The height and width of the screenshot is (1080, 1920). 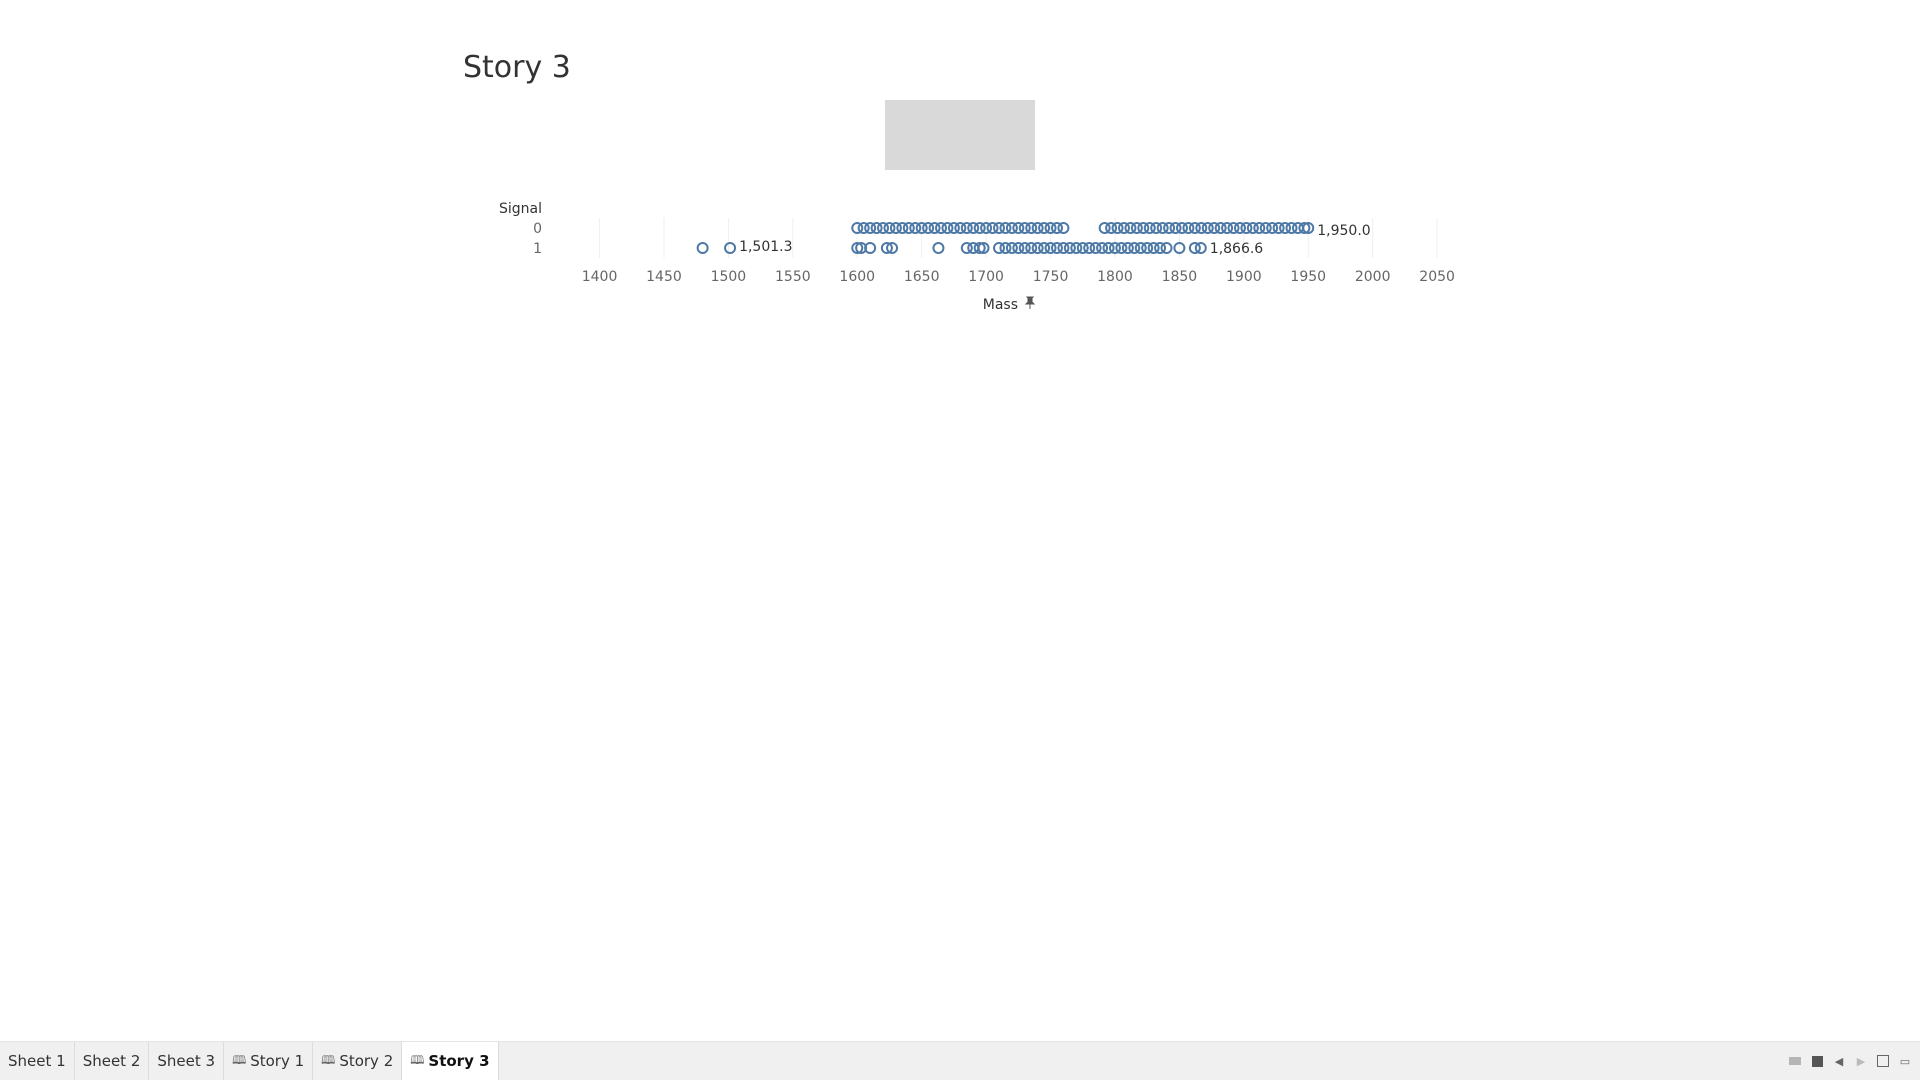 I want to click on pin-icon, so click(x=1030, y=302).